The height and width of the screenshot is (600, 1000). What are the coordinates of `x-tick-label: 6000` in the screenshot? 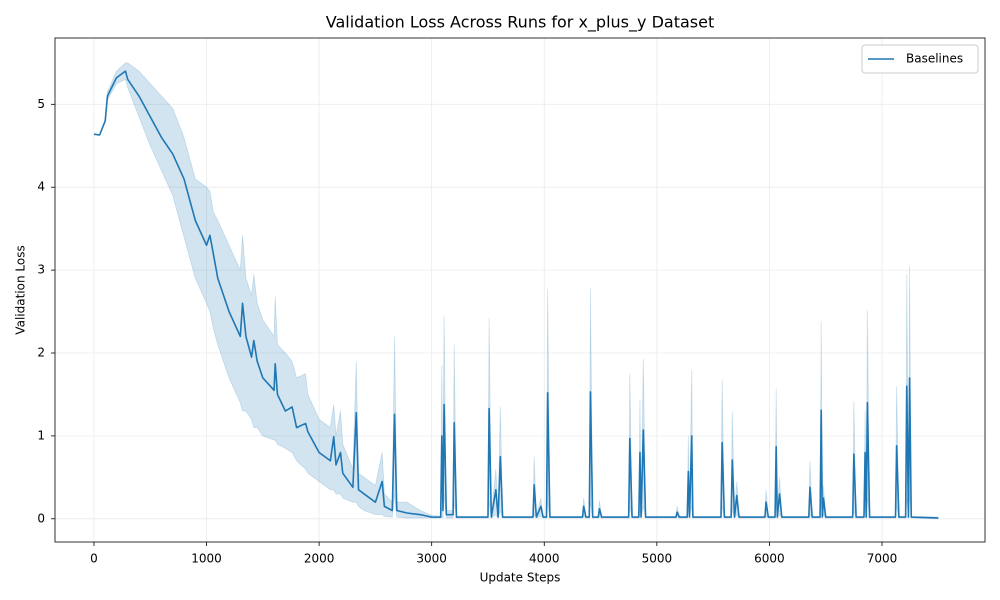 It's located at (769, 559).